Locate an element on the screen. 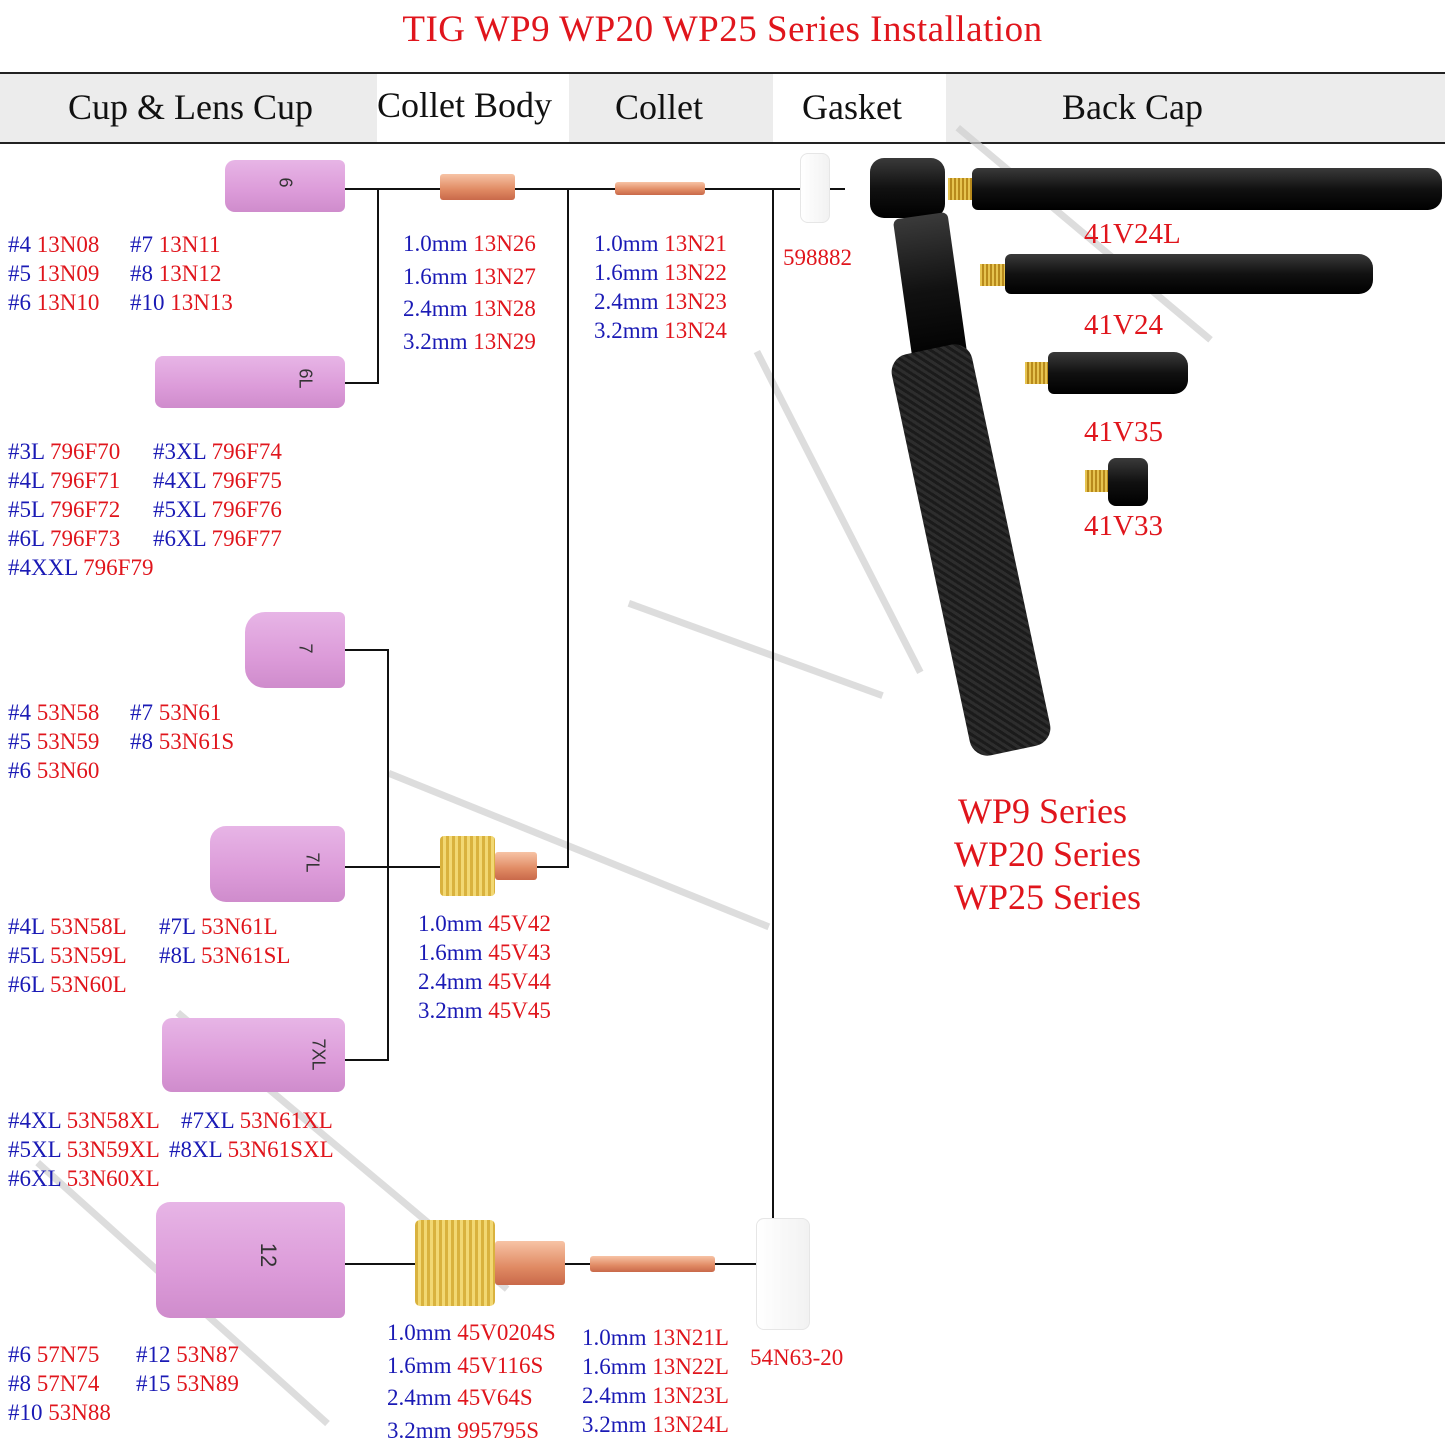  gasket-large-image is located at coordinates (783, 1274).